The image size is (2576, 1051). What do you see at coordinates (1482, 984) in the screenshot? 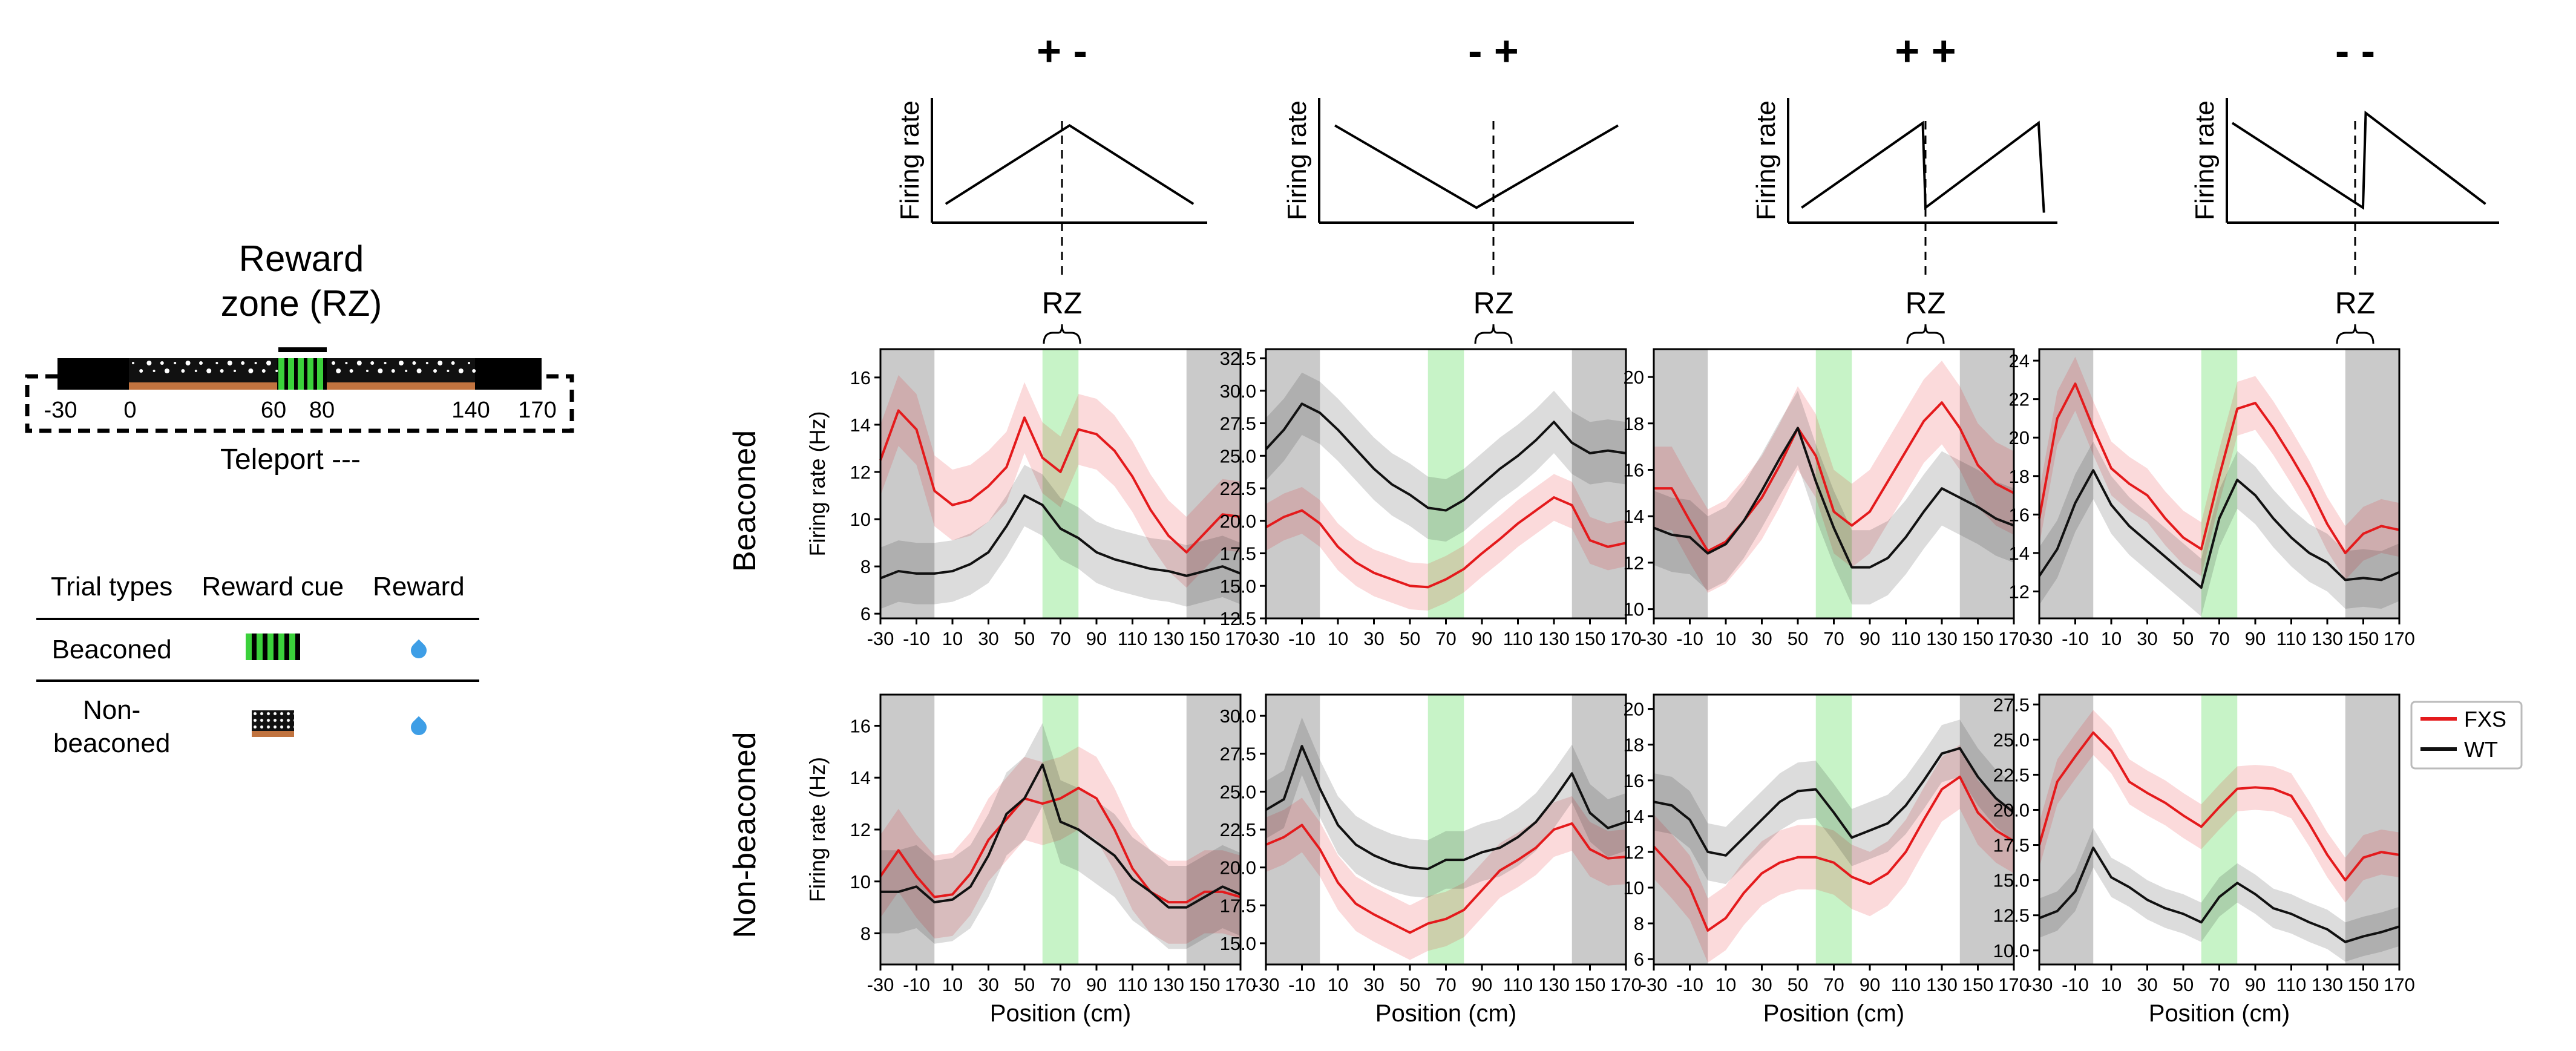
I see `x-tick-label: 90` at bounding box center [1482, 984].